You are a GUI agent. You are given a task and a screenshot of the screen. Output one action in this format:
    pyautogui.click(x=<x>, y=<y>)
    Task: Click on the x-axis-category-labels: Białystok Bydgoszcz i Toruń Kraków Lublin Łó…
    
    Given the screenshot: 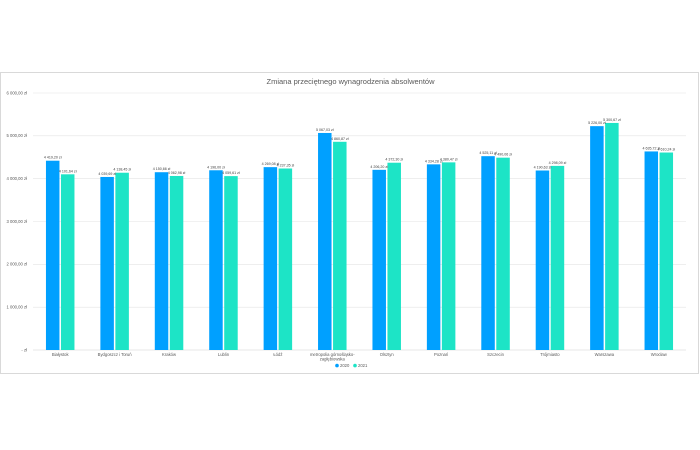 What is the action you would take?
    pyautogui.click(x=360, y=357)
    